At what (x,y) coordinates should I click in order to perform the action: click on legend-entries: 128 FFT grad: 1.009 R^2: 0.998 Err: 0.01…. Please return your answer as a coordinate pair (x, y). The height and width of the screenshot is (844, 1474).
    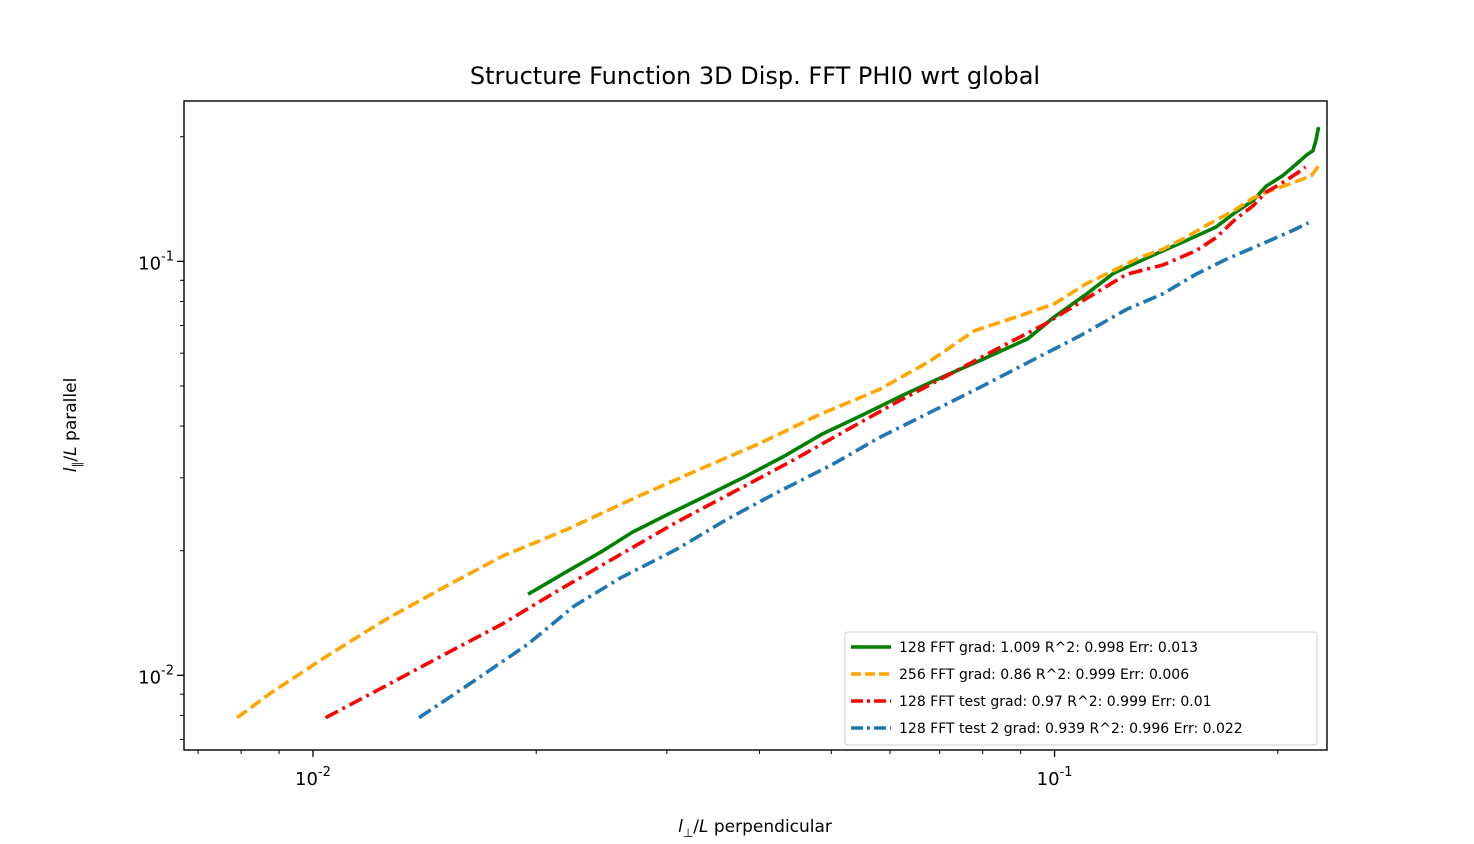
    Looking at the image, I should click on (1047, 688).